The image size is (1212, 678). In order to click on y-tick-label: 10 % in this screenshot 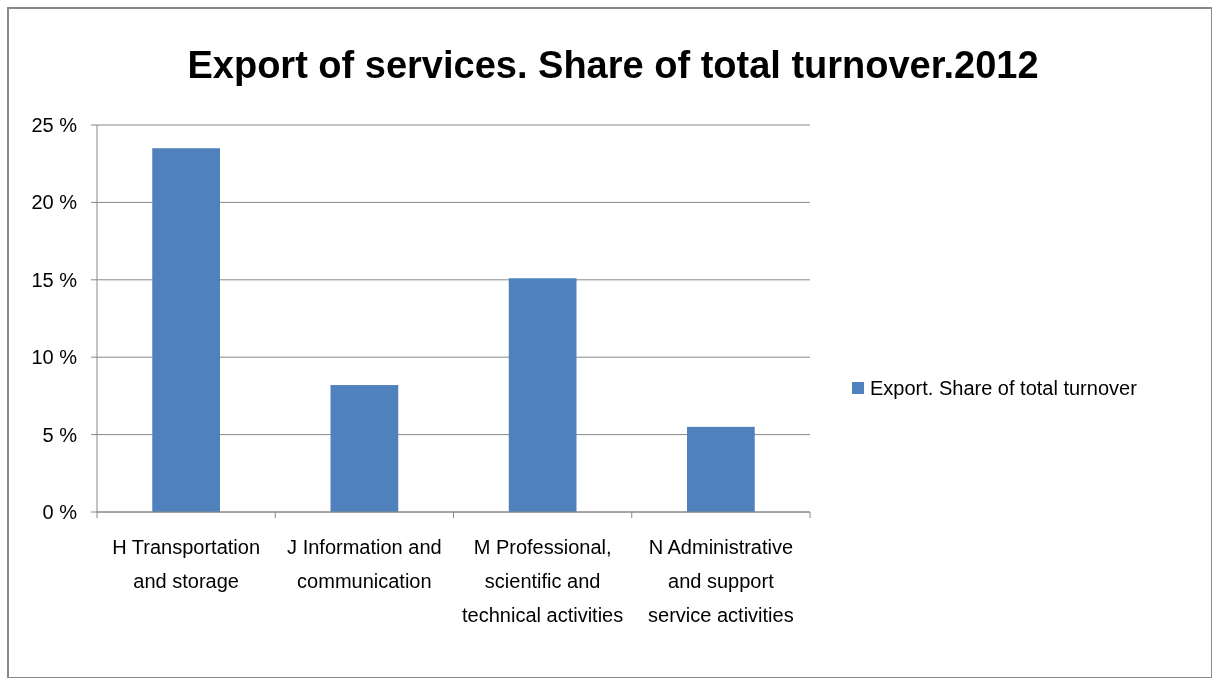, I will do `click(54, 357)`.